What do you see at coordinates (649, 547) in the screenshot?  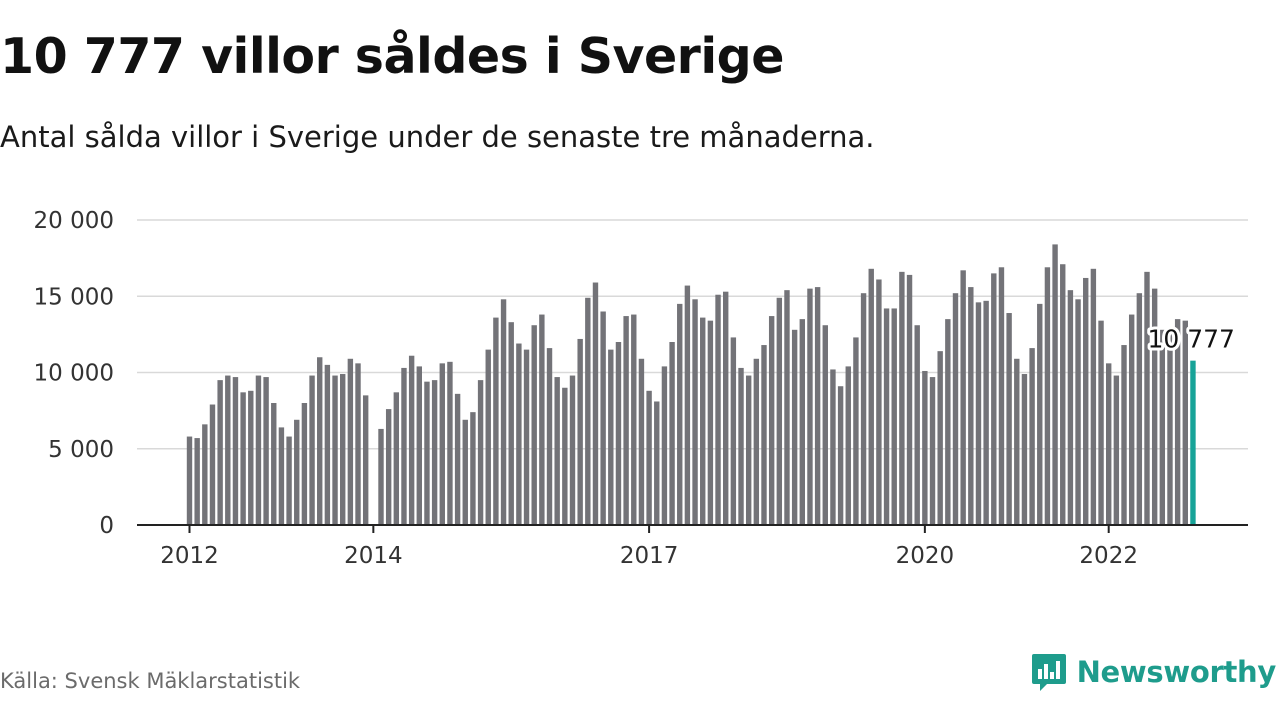 I see `x-axis-ticks: 2012 2014 2017 2020 2022` at bounding box center [649, 547].